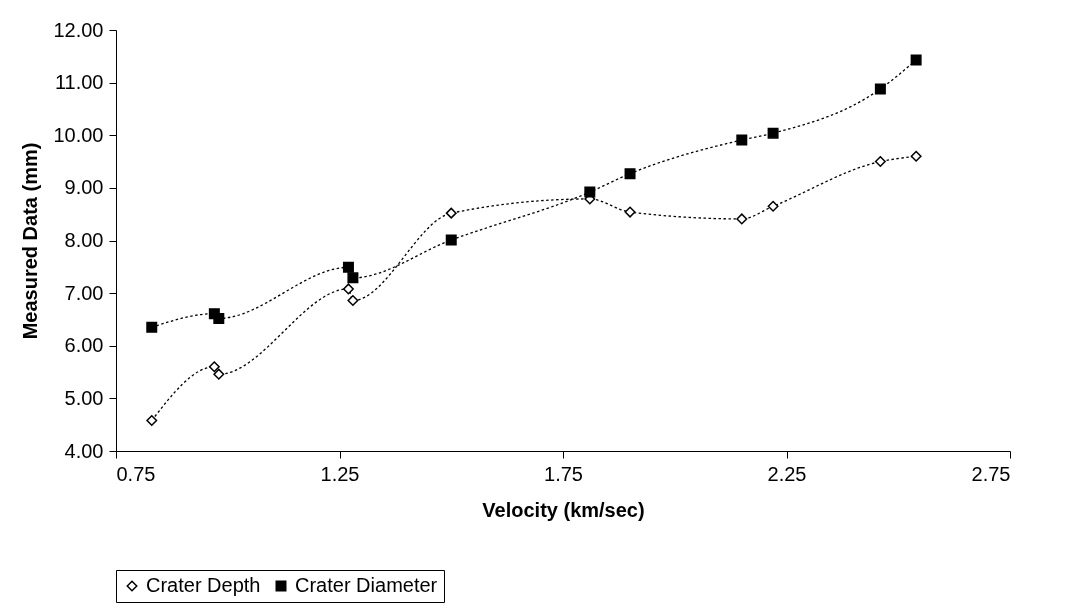 This screenshot has width=1080, height=615. What do you see at coordinates (30, 241) in the screenshot?
I see `y-axis-title: Measured Data (mm)` at bounding box center [30, 241].